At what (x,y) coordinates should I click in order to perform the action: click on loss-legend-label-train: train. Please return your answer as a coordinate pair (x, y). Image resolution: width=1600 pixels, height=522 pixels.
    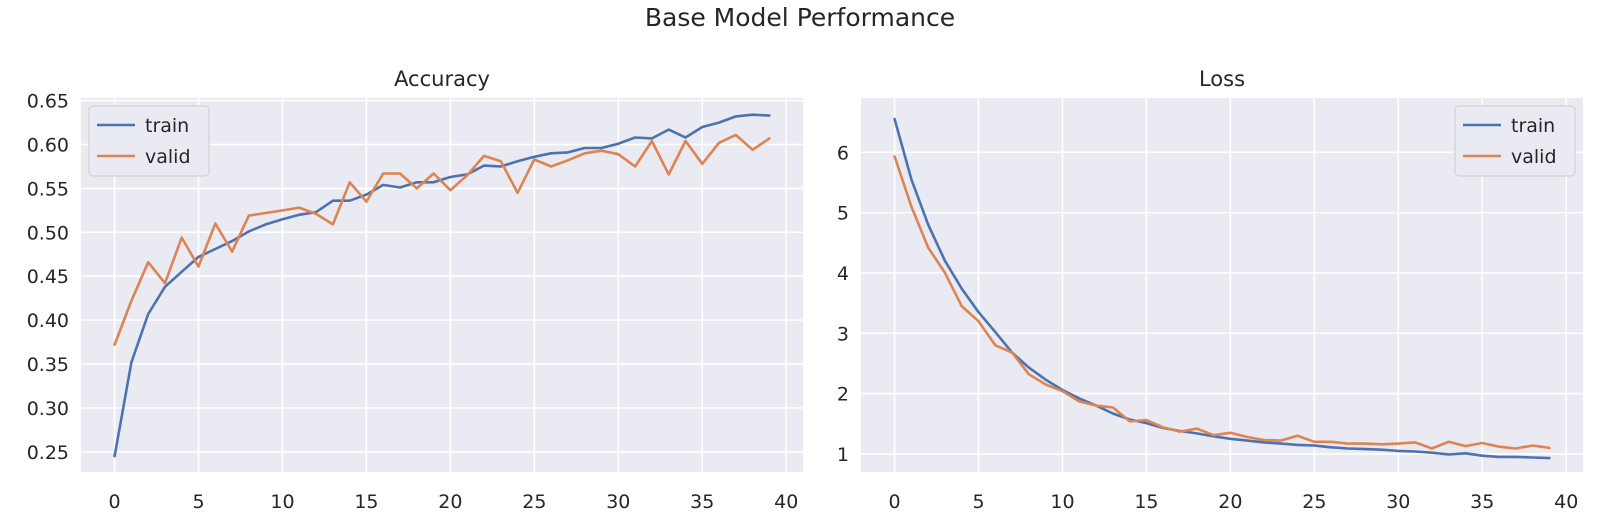
    Looking at the image, I should click on (1533, 126).